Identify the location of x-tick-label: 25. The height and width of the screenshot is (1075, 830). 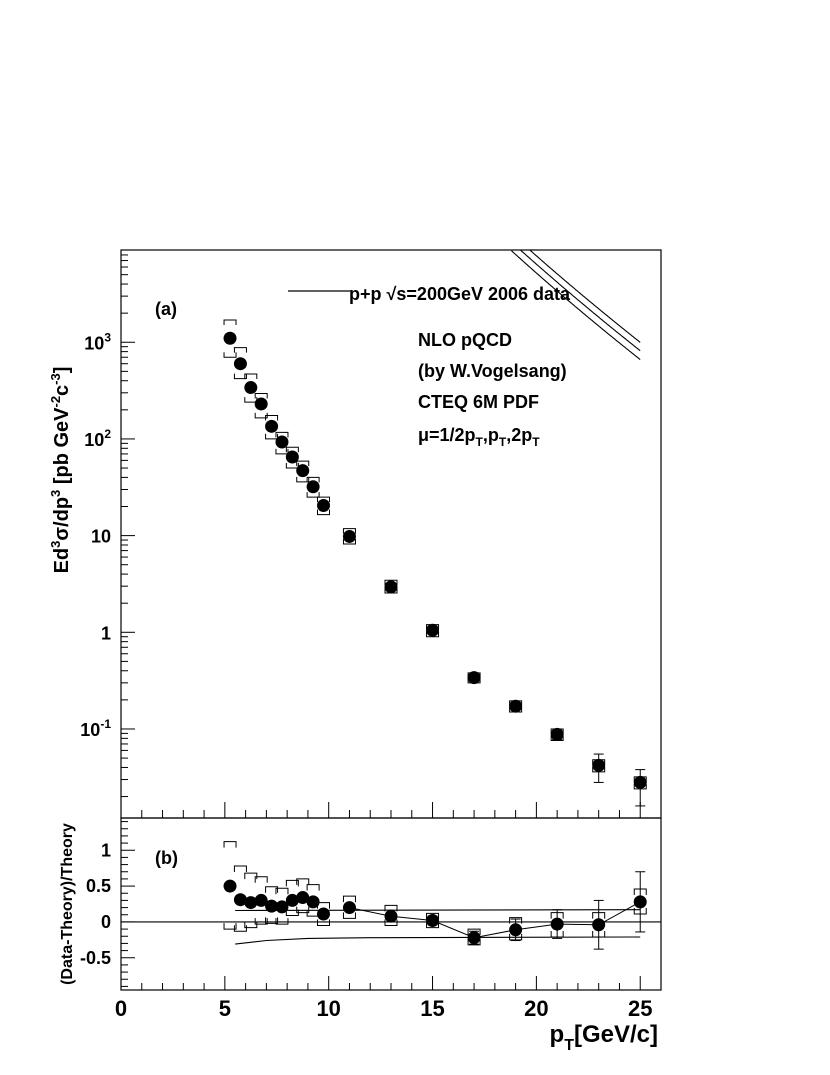
(640, 1008).